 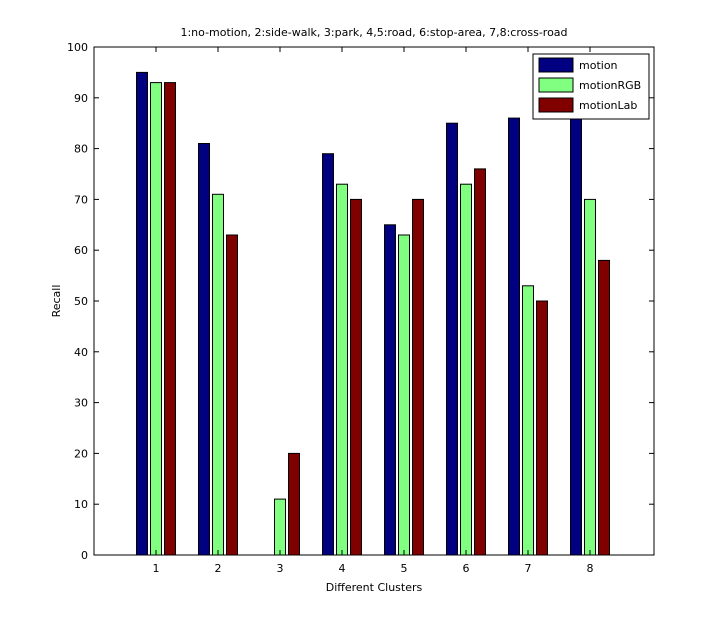 I want to click on legend-label-motionRGB: motionRGB, so click(x=610, y=85).